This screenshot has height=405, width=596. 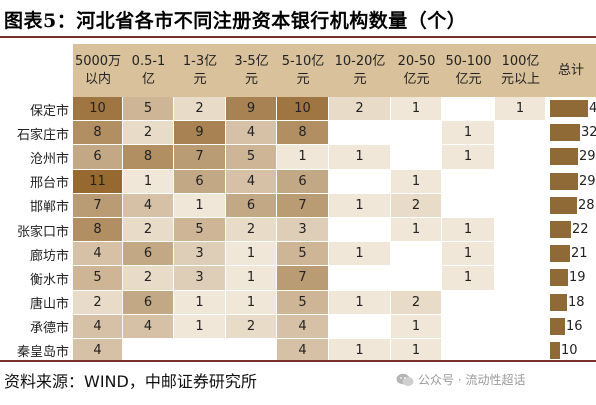 What do you see at coordinates (298, 230) in the screenshot?
I see `table-row: 张家口市 8 2 5 2 3 1 1 22` at bounding box center [298, 230].